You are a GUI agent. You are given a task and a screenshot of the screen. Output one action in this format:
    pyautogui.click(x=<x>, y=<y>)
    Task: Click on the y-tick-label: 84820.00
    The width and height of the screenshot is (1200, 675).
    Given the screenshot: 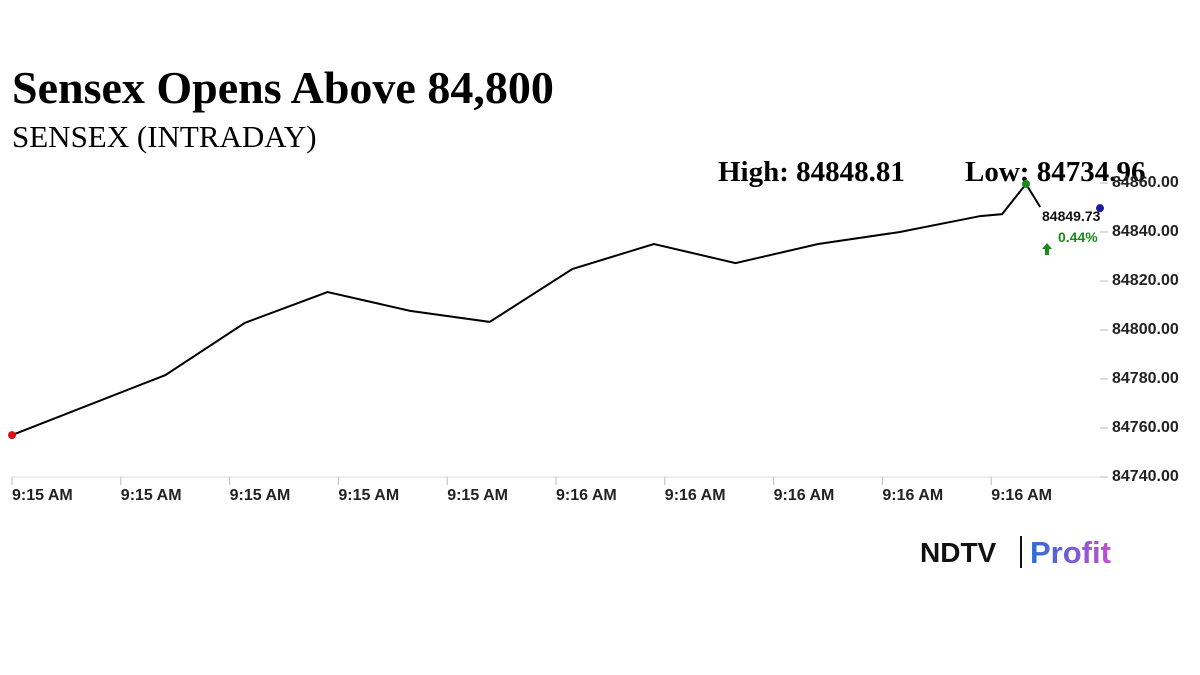 What is the action you would take?
    pyautogui.click(x=1145, y=280)
    